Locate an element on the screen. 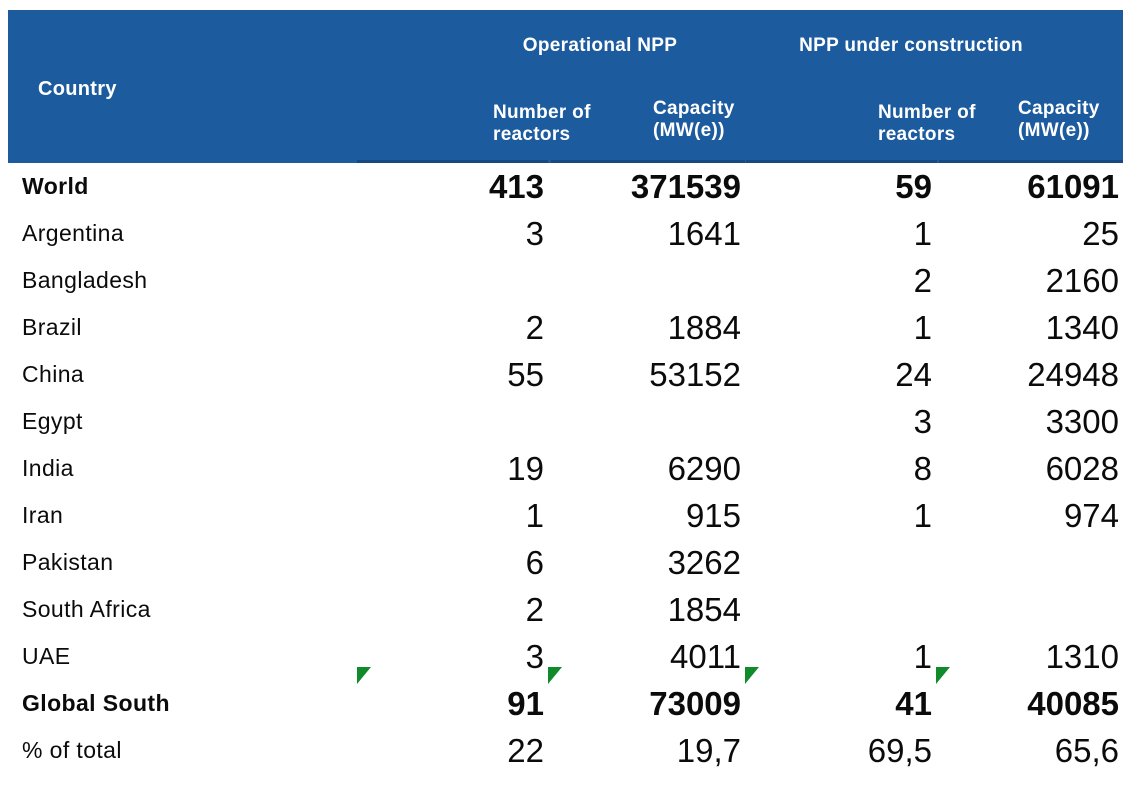  operational-capacity-cell: 371539 is located at coordinates (685, 186).